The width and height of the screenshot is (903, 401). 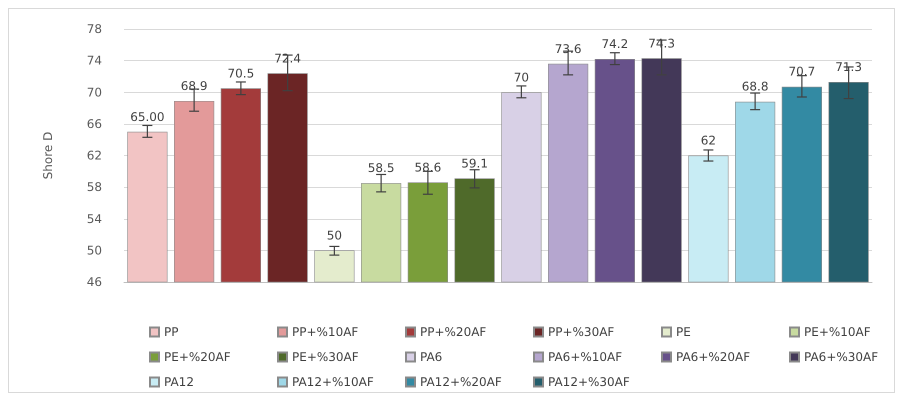 What do you see at coordinates (94, 61) in the screenshot?
I see `y-tick-label: 74` at bounding box center [94, 61].